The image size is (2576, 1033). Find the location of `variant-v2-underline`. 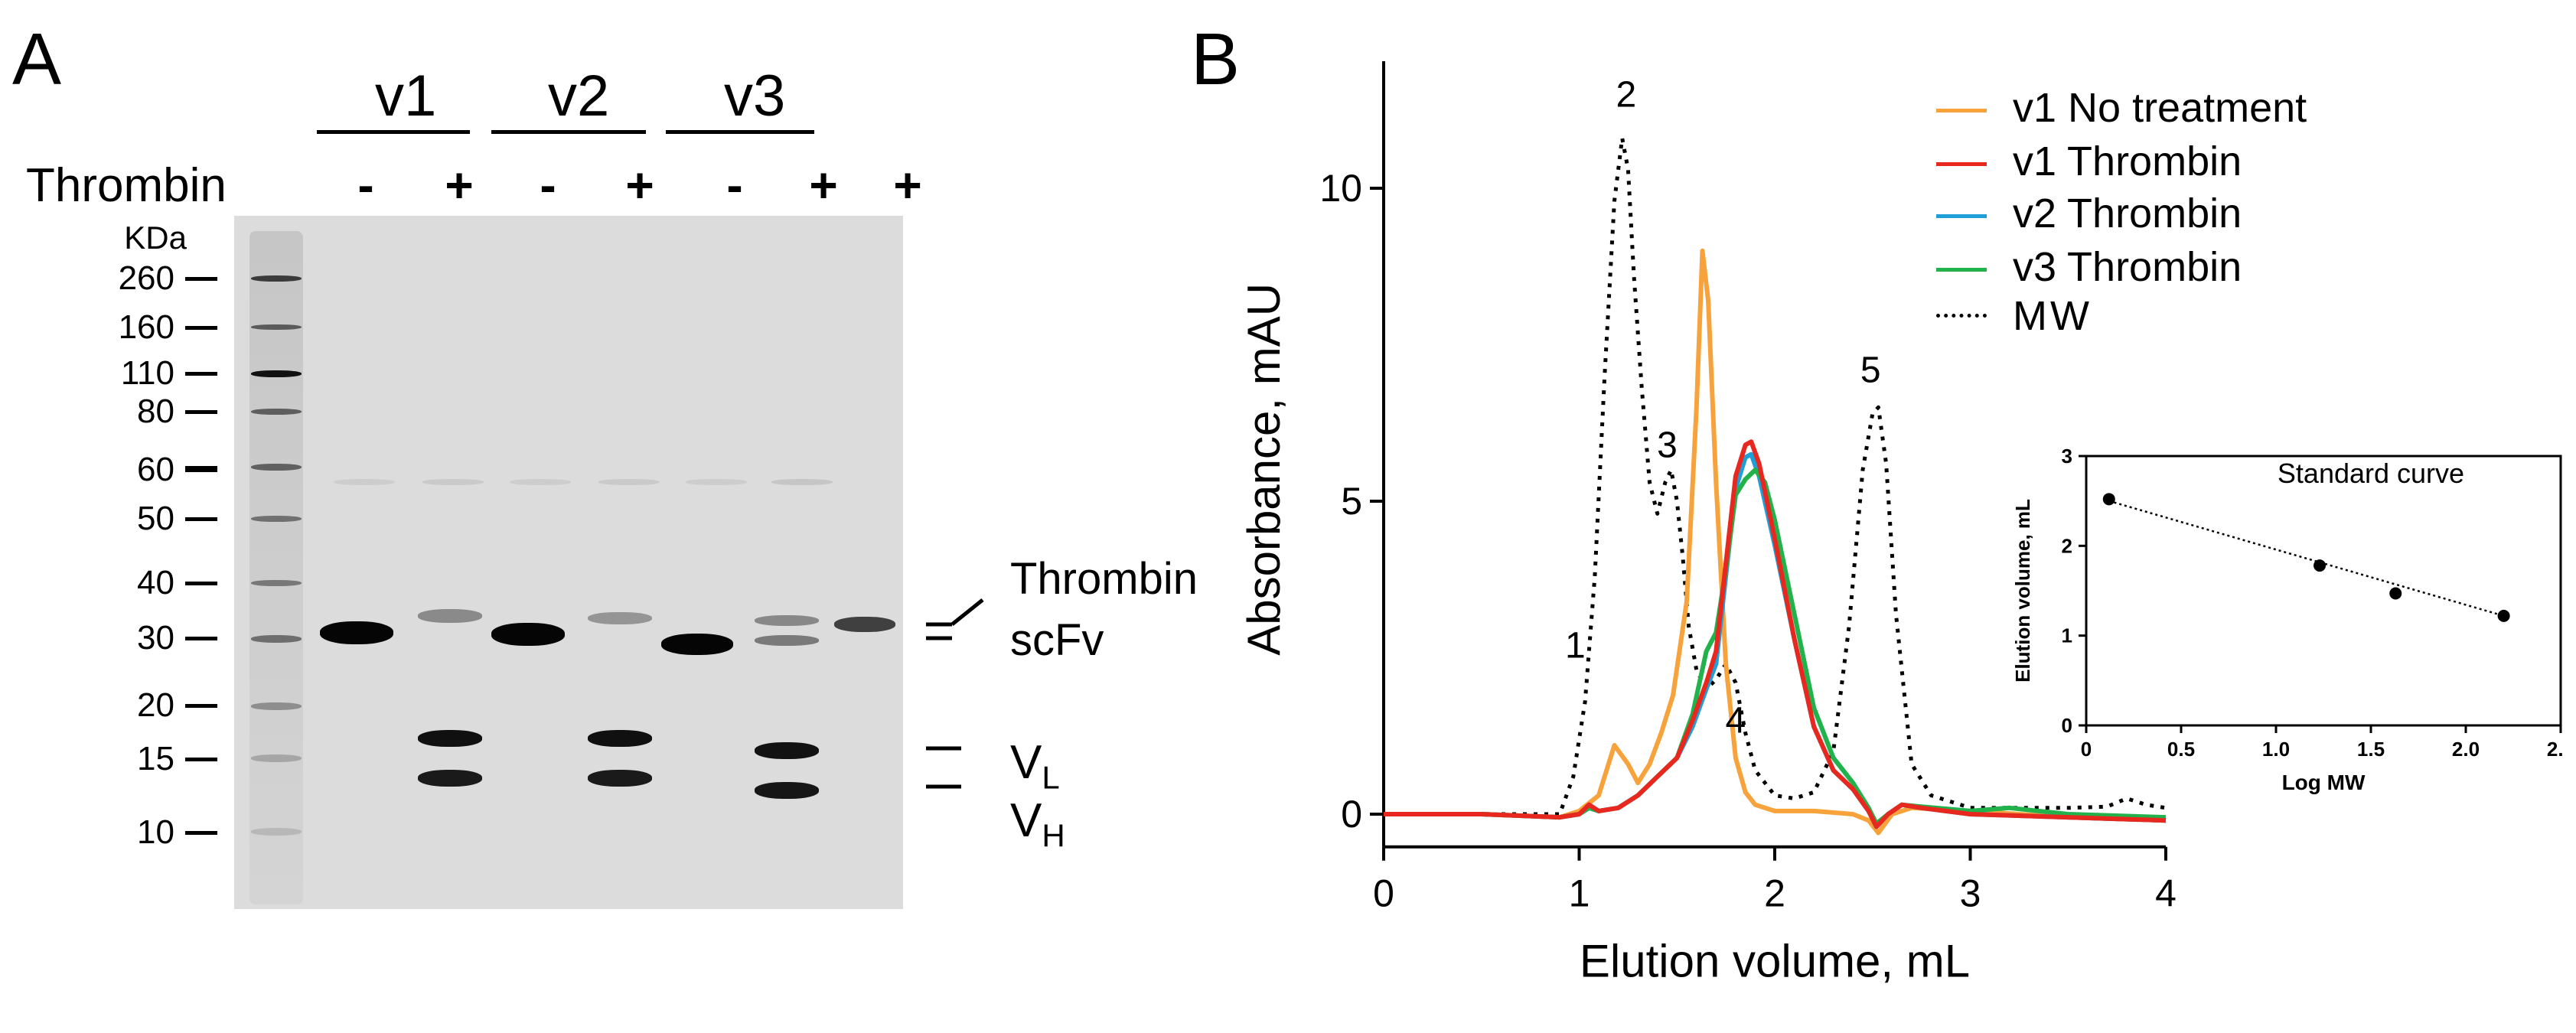

variant-v2-underline is located at coordinates (568, 132).